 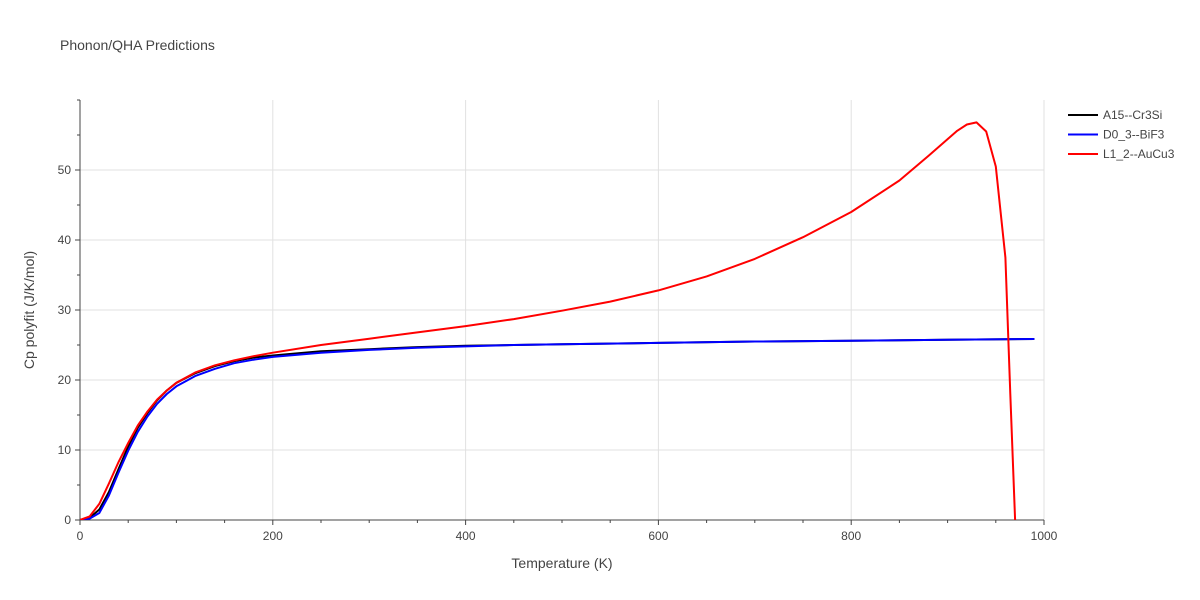 I want to click on y-tick-label: 10, so click(x=65, y=450).